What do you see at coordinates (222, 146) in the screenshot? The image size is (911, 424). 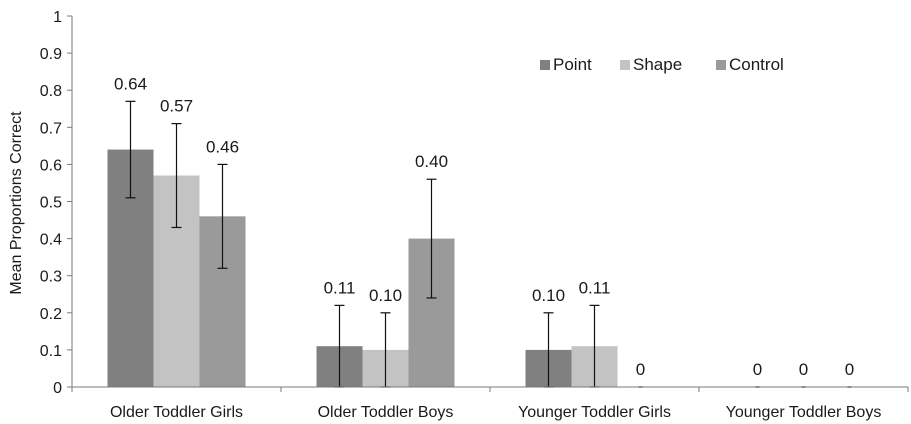 I see `data-label: 0.46` at bounding box center [222, 146].